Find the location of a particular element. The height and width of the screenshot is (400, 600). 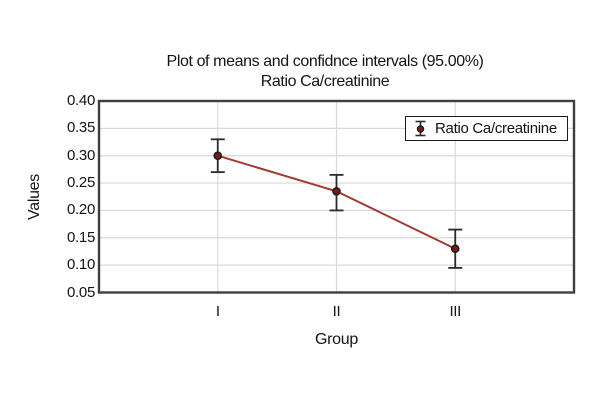

legend-box: Ratio Ca/creatinine is located at coordinates (486, 128).